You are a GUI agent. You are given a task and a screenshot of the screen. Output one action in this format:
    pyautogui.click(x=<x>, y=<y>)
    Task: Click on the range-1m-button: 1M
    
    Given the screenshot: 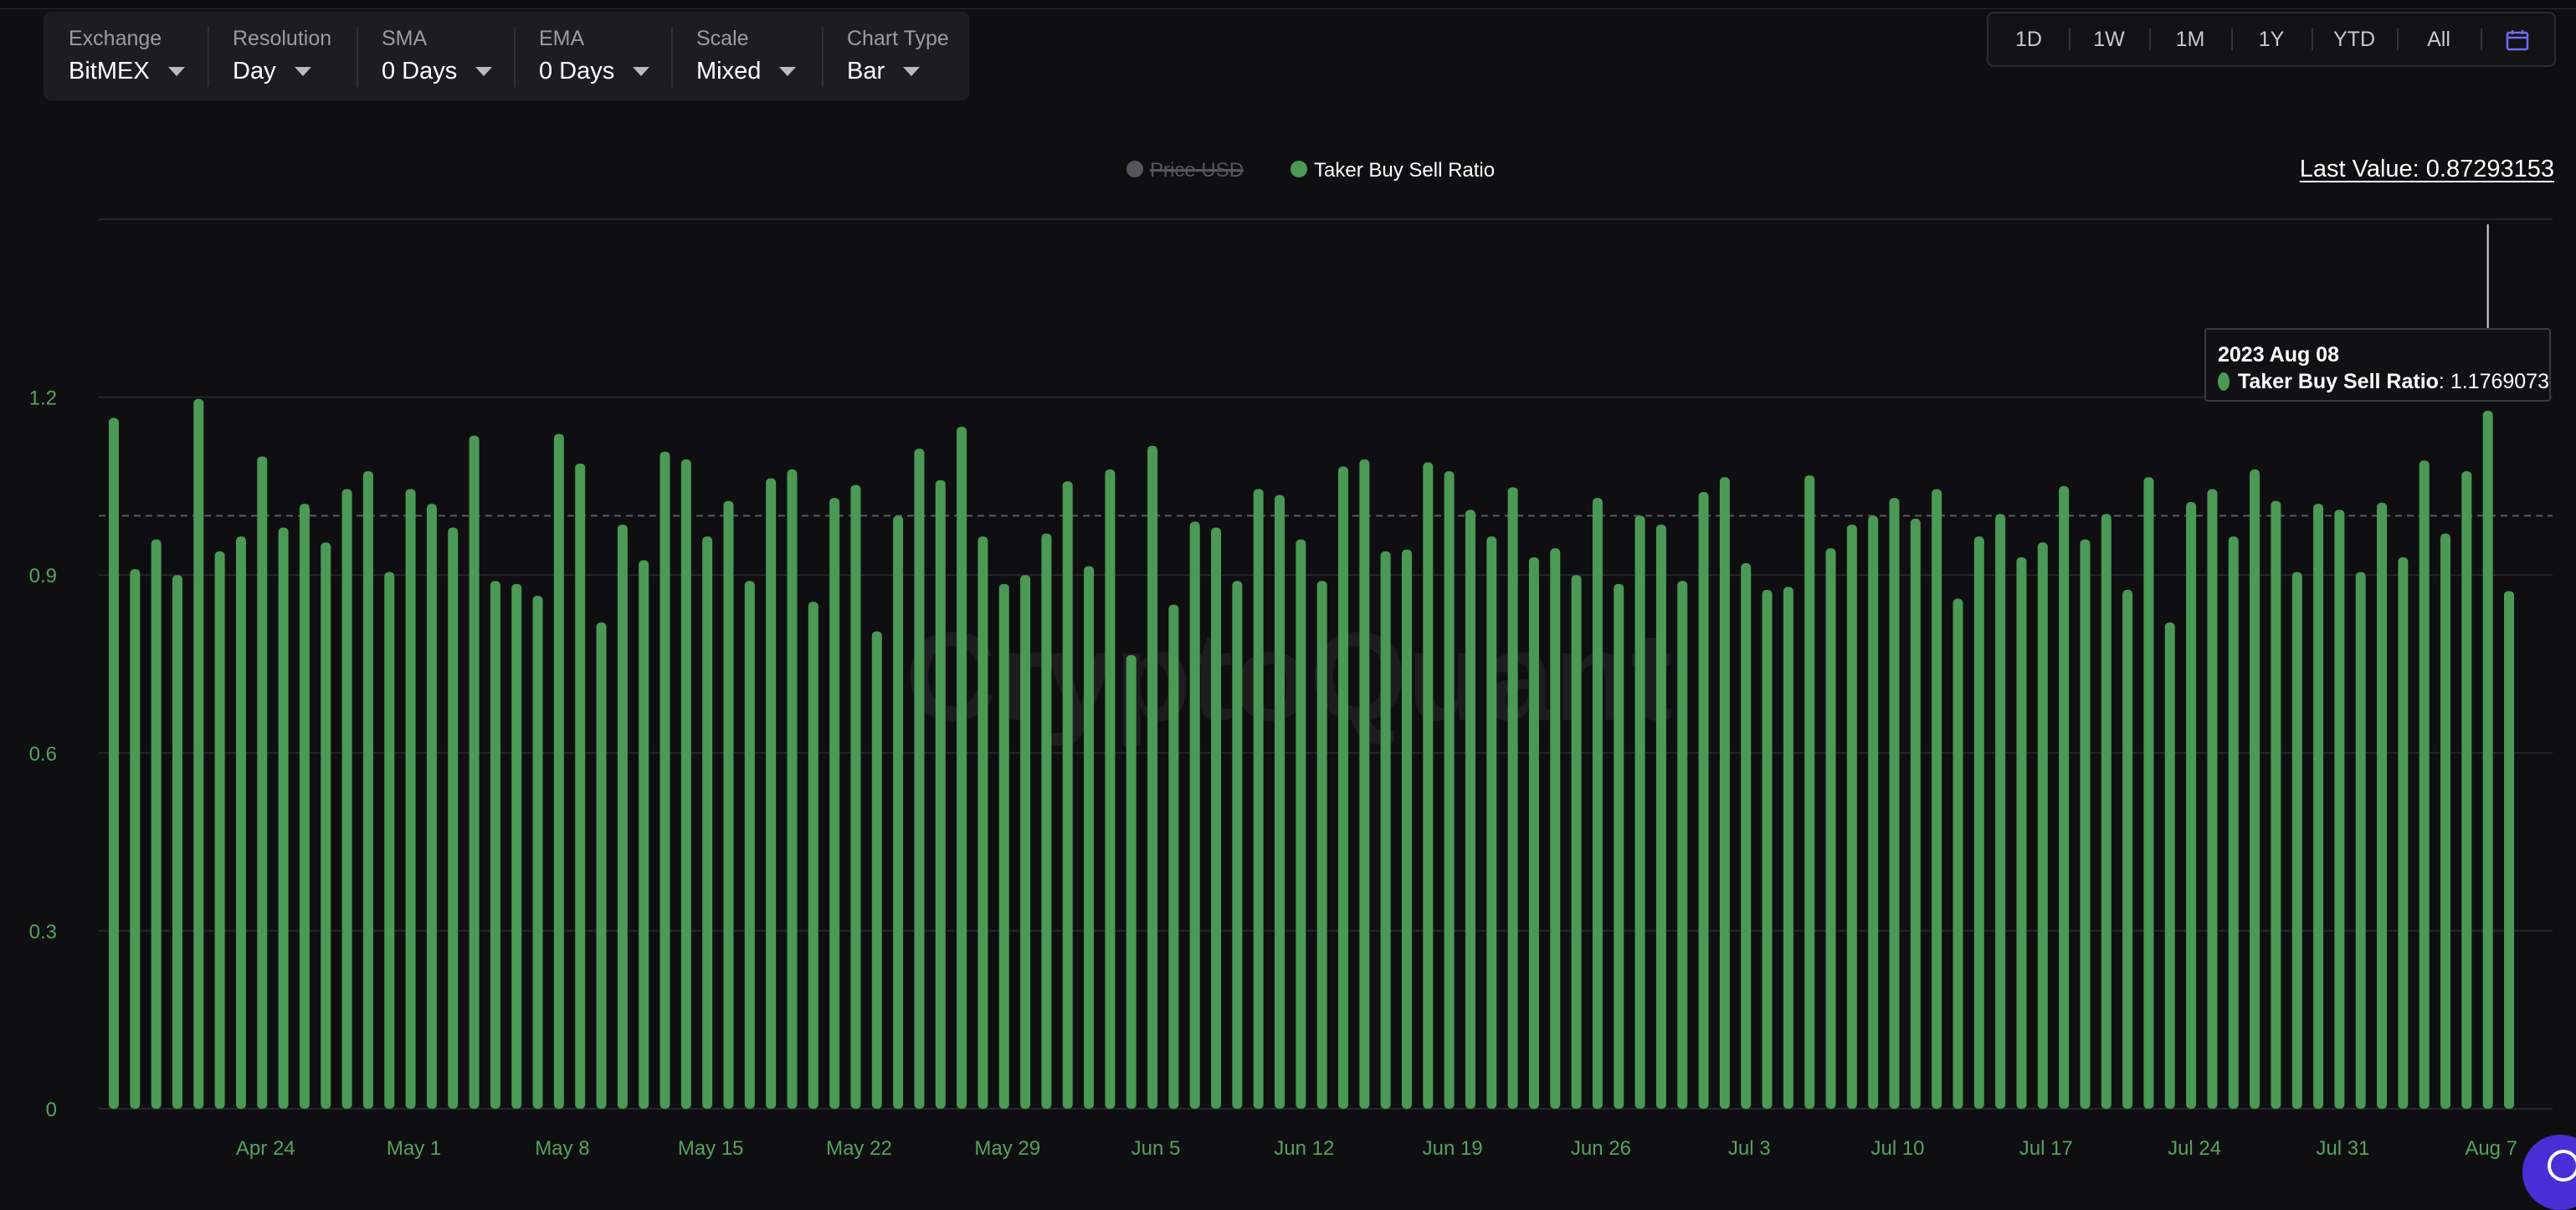 What is the action you would take?
    pyautogui.click(x=2190, y=39)
    